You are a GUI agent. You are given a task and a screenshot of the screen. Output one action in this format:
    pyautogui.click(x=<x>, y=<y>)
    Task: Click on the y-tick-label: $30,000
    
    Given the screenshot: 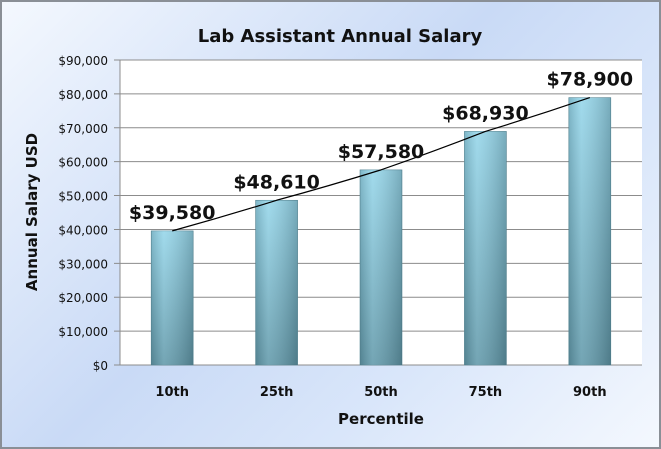 What is the action you would take?
    pyautogui.click(x=83, y=264)
    